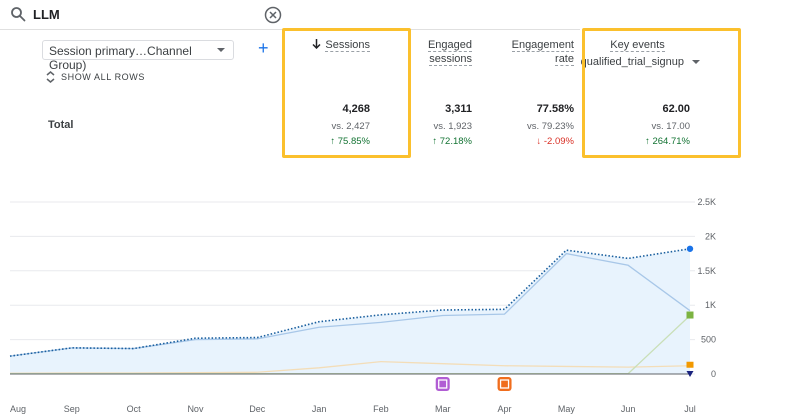 Image resolution: width=800 pixels, height=418 pixels. Describe the element at coordinates (350, 367) in the screenshot. I see `series-line-tertiary` at that location.